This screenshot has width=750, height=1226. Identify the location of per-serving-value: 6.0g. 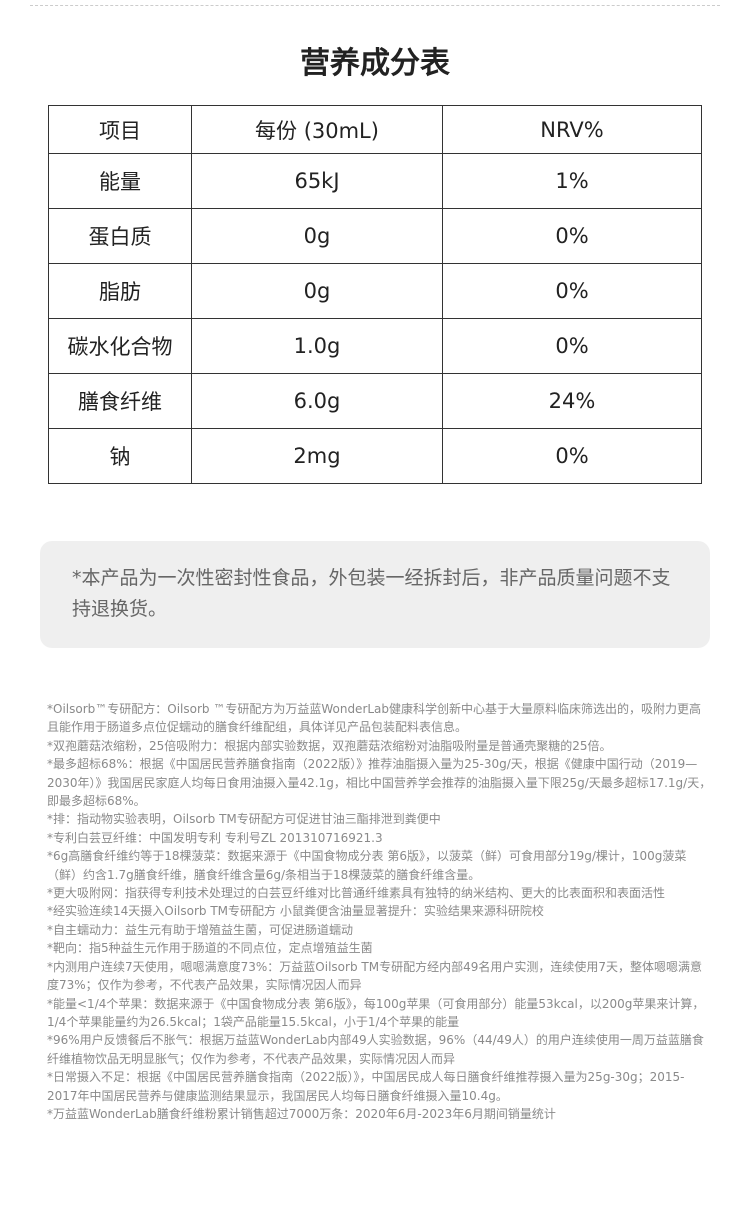
(317, 401).